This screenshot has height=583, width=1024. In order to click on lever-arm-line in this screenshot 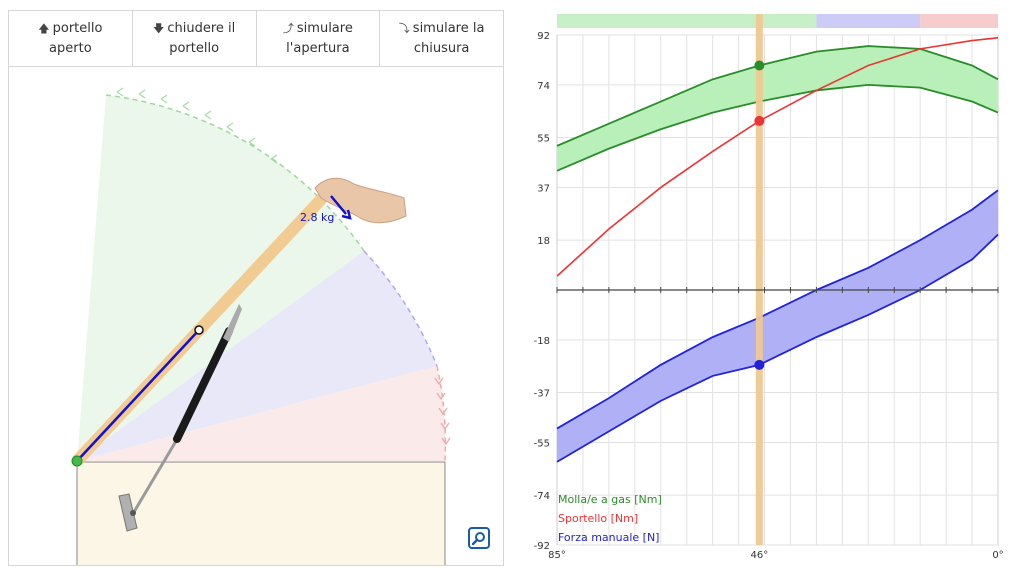, I will do `click(138, 395)`.